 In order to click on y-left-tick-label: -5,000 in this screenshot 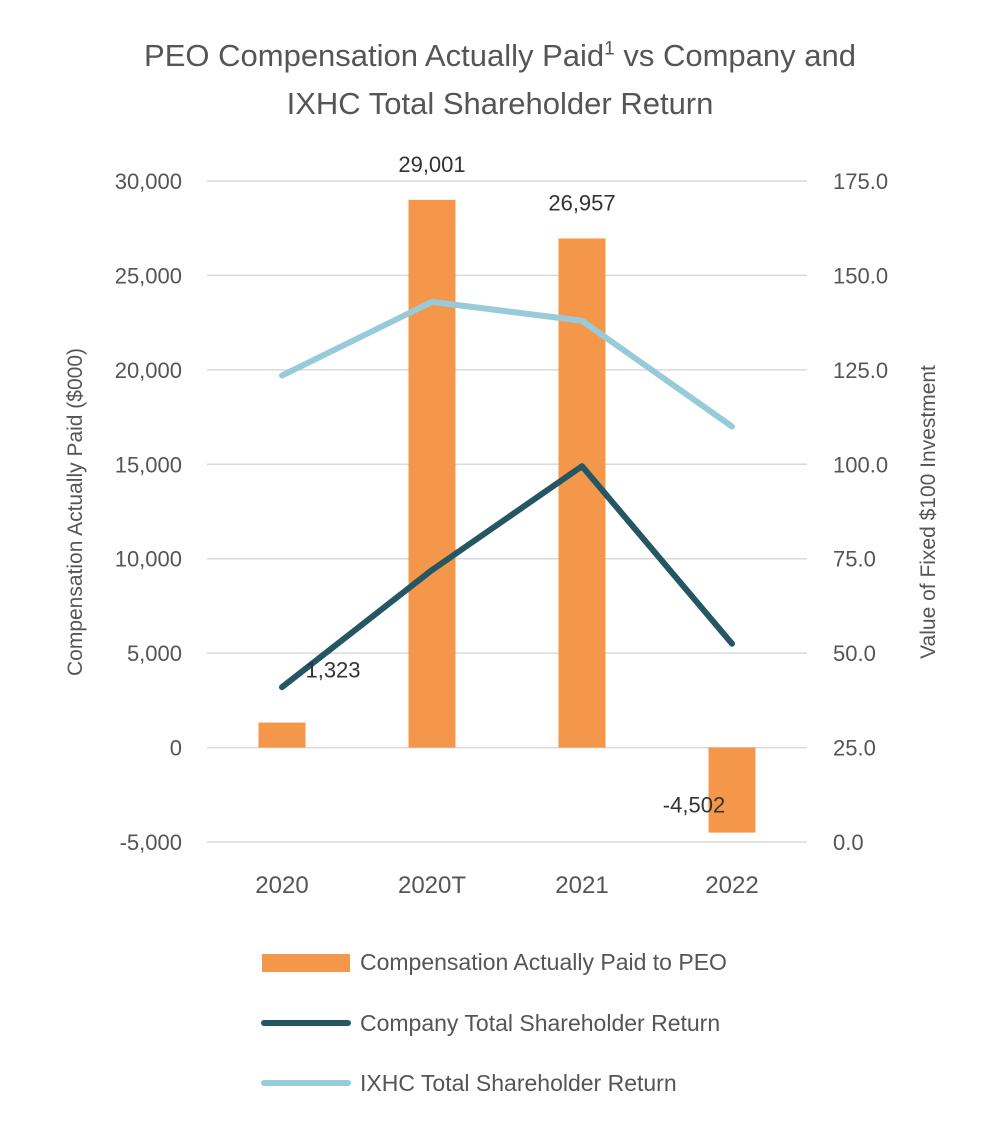, I will do `click(151, 842)`.